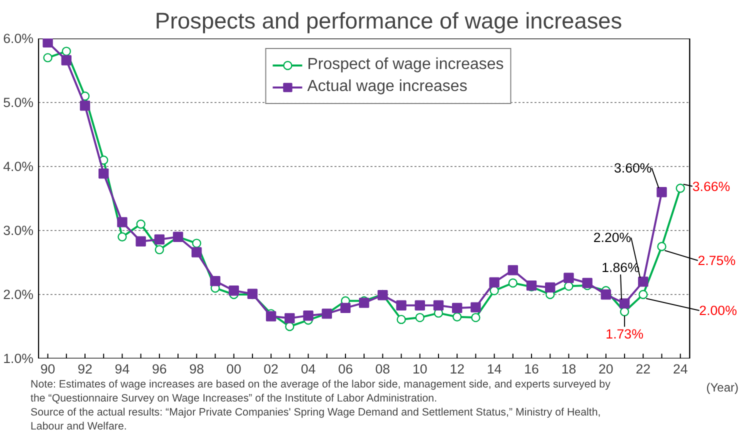 This screenshot has height=432, width=746. I want to click on x-tick-label: 96, so click(159, 369).